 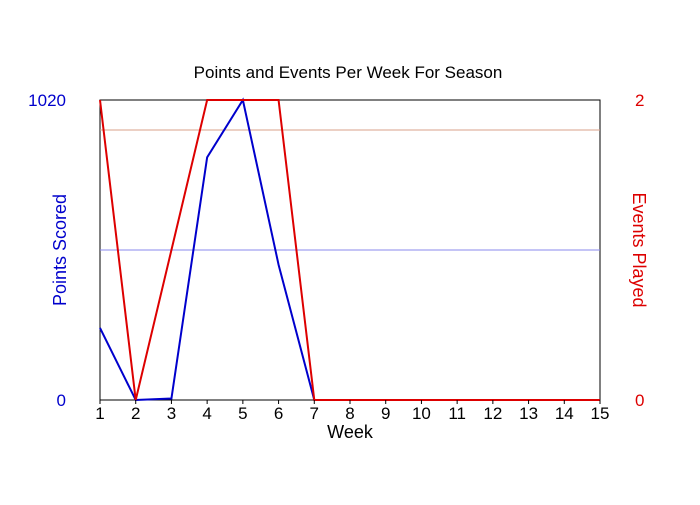 I want to click on y-right-tick-label: 0, so click(x=639, y=400).